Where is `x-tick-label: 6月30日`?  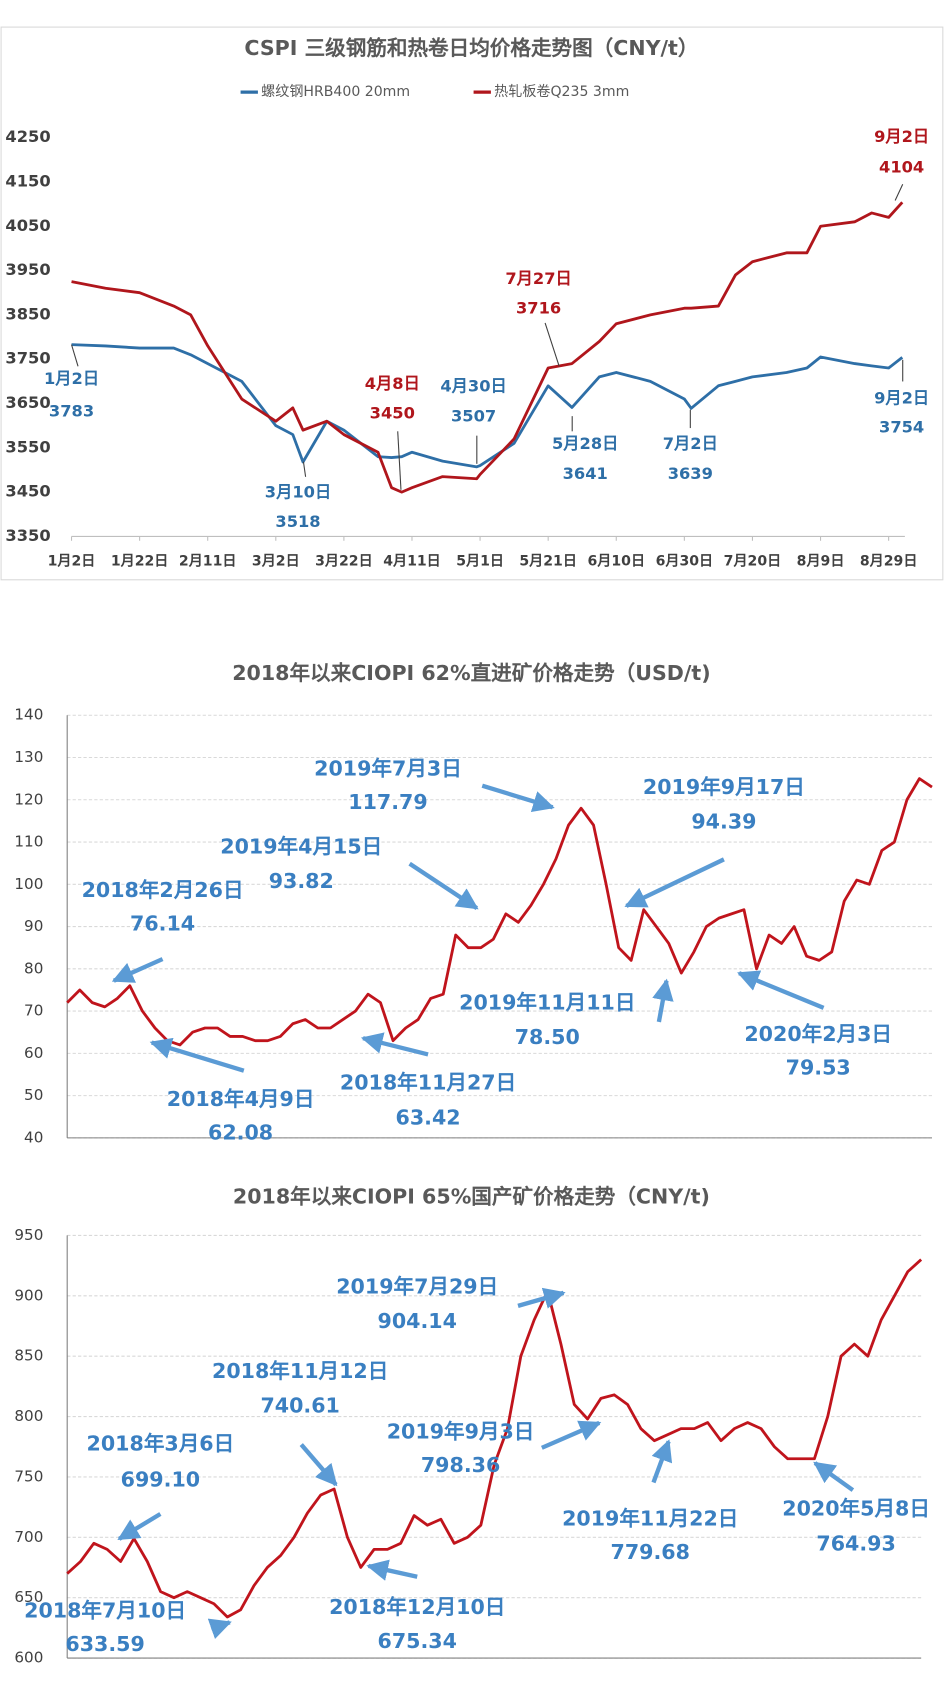 x-tick-label: 6月30日 is located at coordinates (685, 561).